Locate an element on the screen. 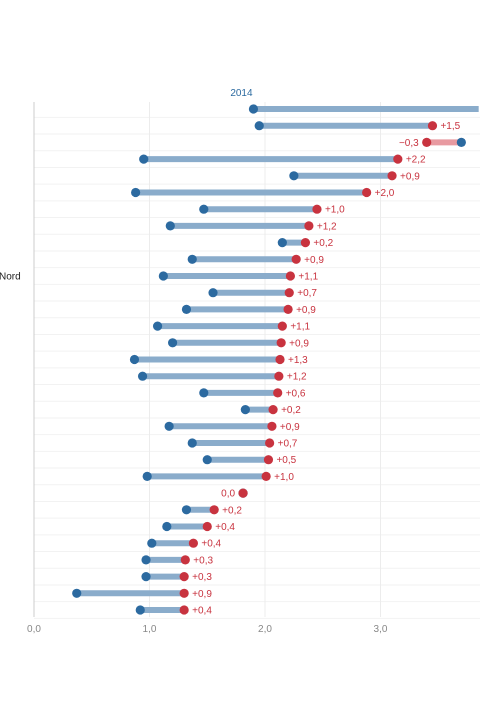 The height and width of the screenshot is (720, 480). delta-label: 0,0 is located at coordinates (228, 494).